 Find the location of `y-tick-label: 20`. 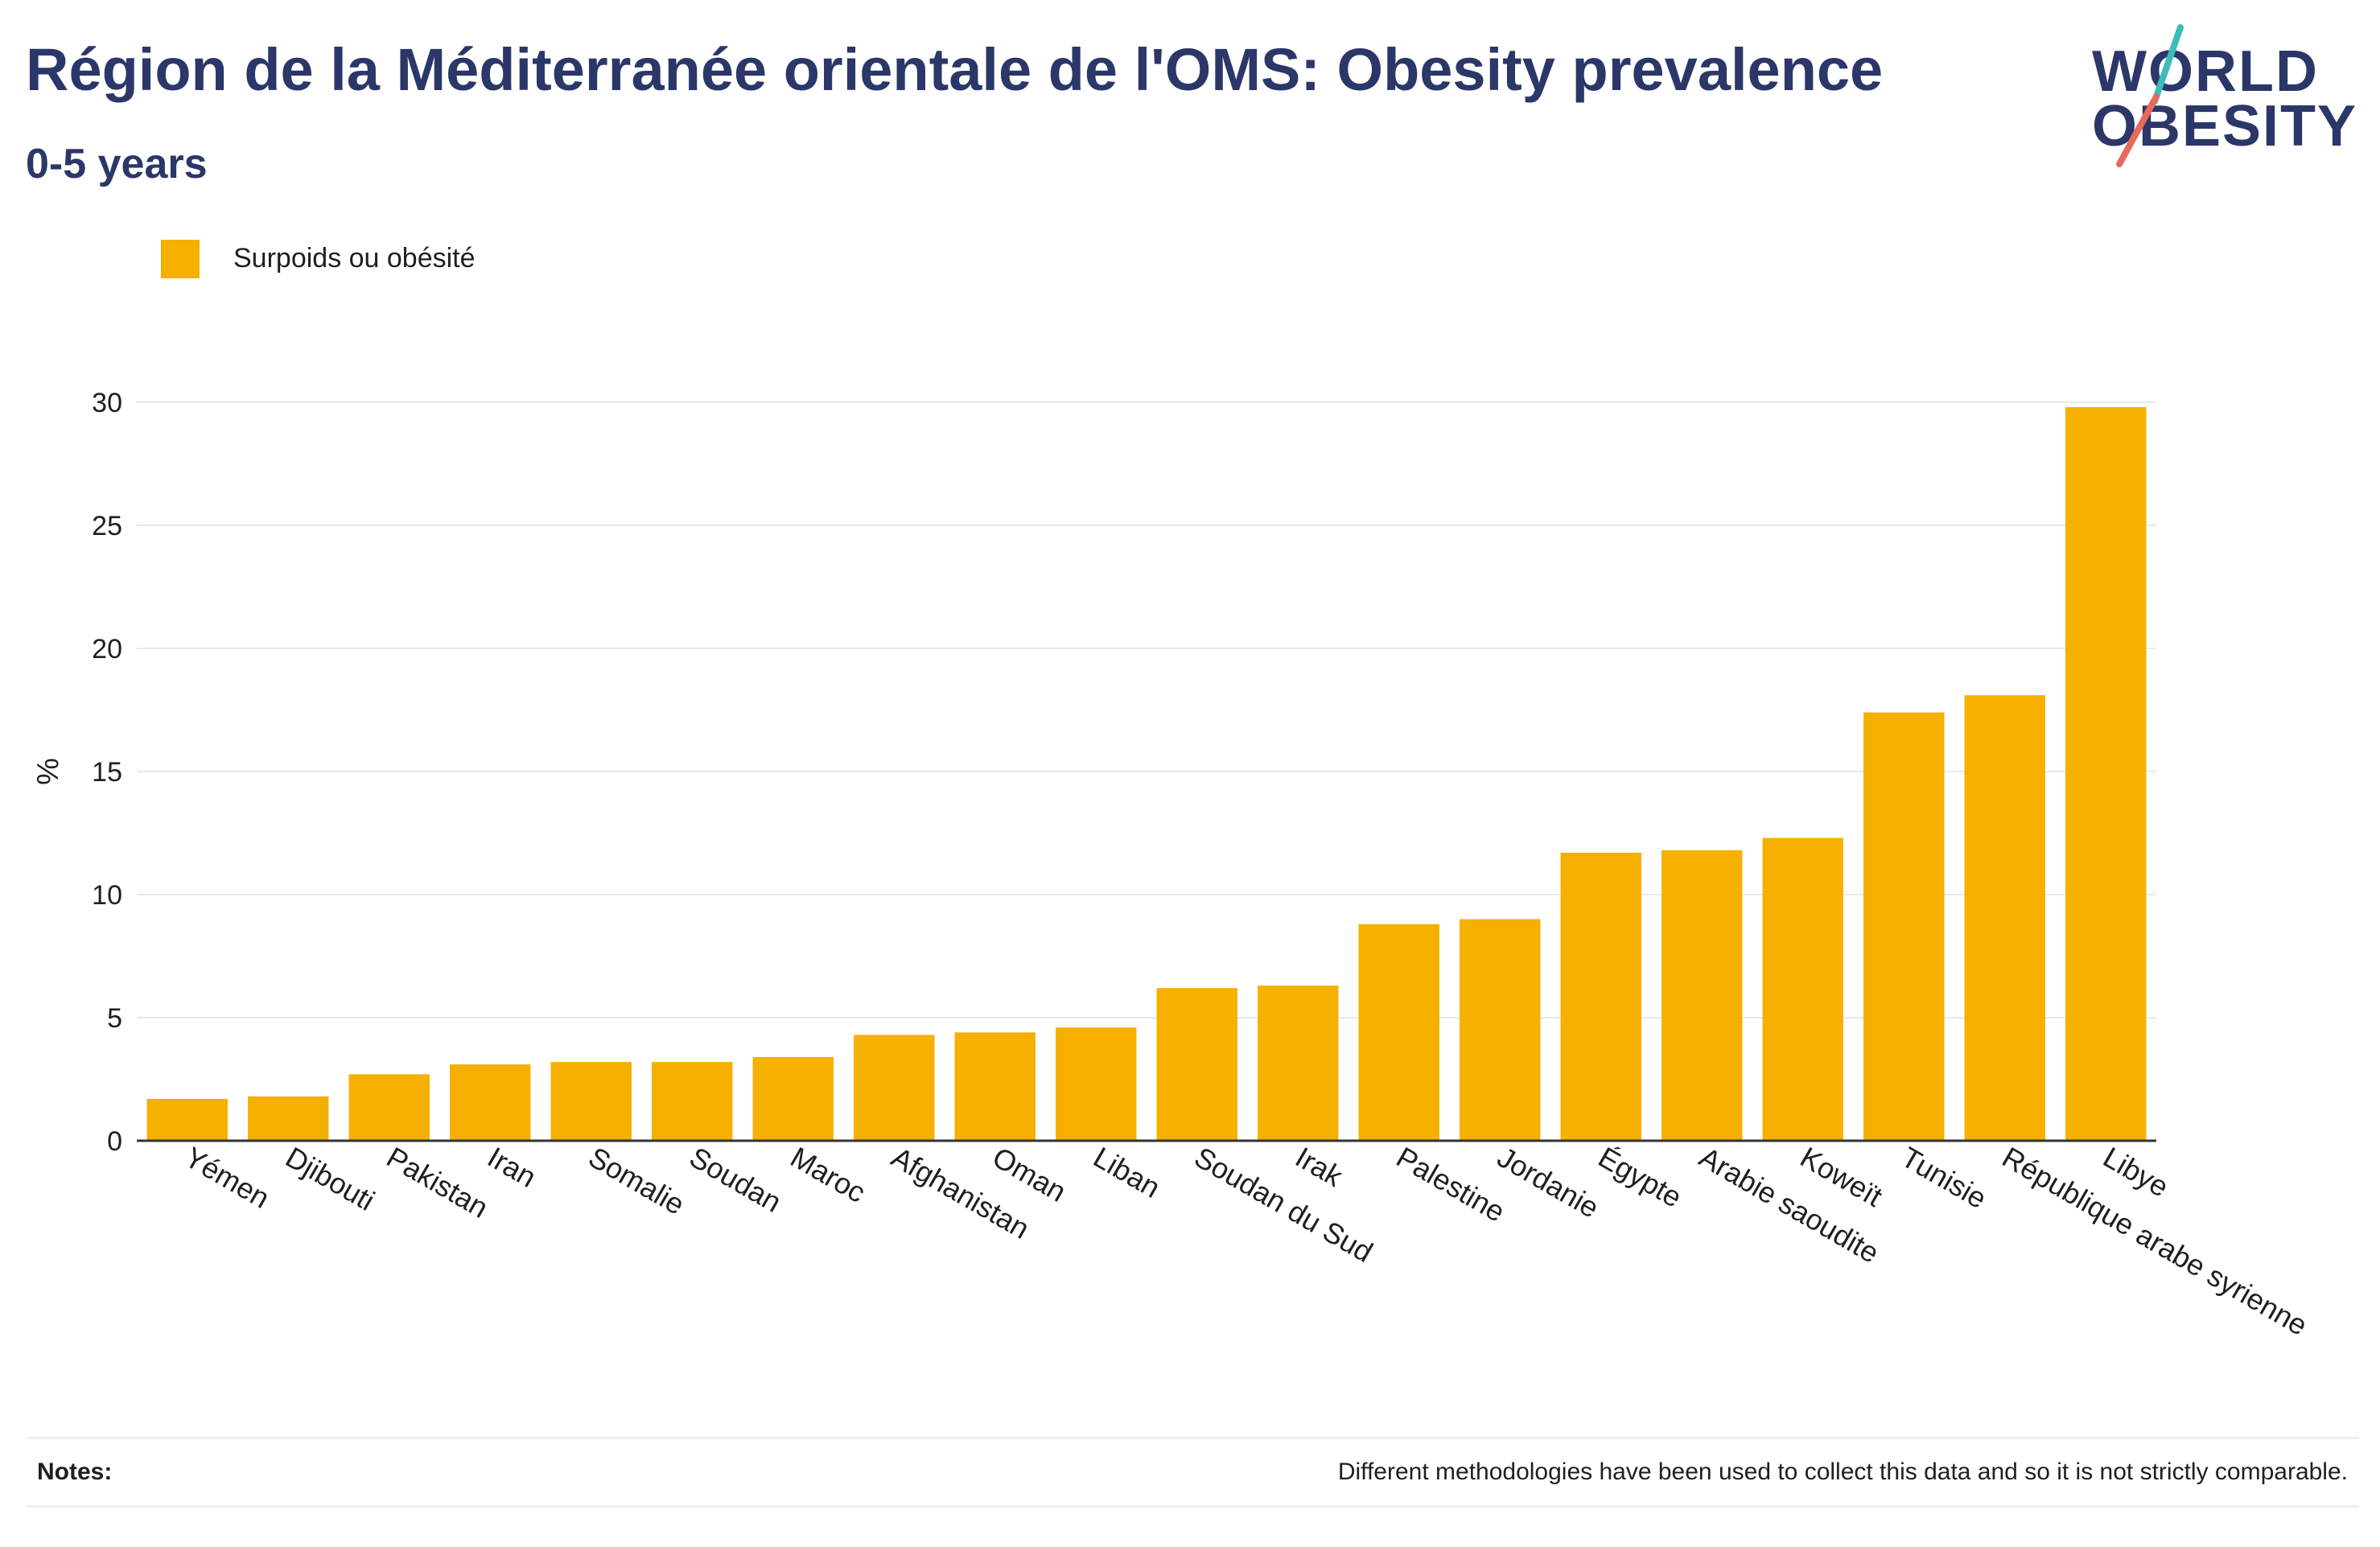

y-tick-label: 20 is located at coordinates (107, 649).